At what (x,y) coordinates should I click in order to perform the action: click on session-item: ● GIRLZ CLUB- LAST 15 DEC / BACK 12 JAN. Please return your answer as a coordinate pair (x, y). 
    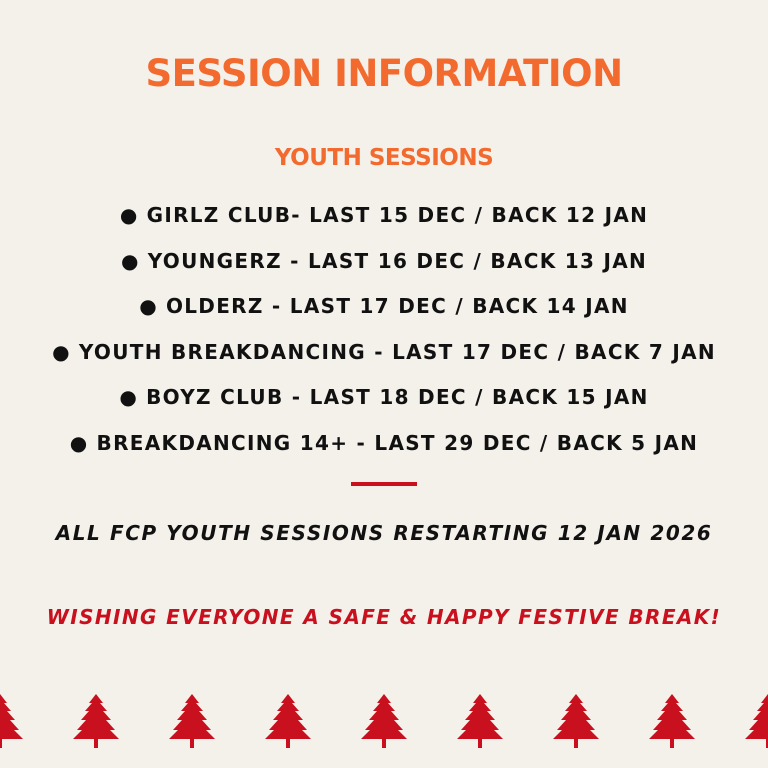
    Looking at the image, I should click on (384, 215).